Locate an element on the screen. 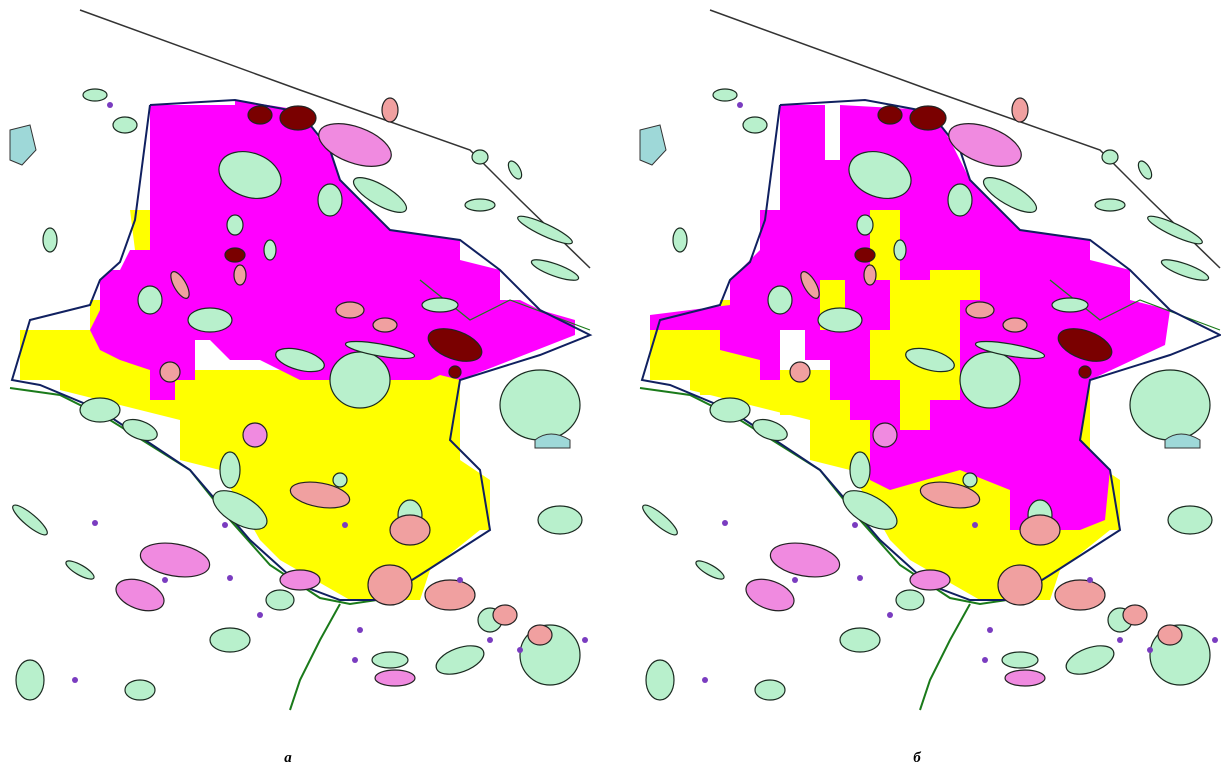  panel-label: а is located at coordinates (288, 758).